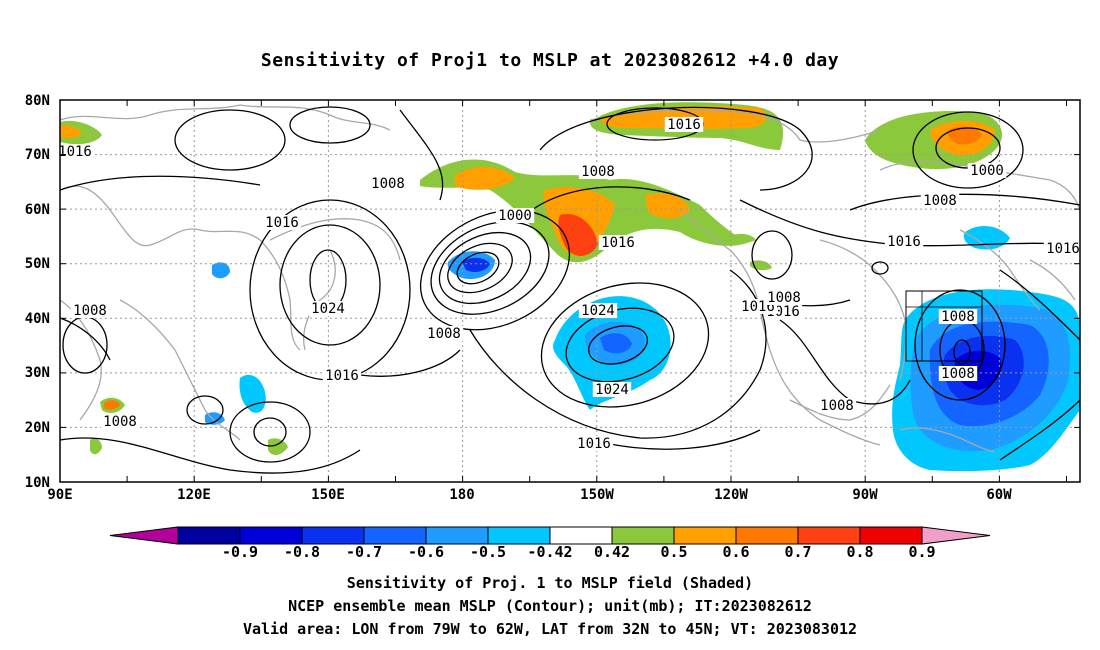 The height and width of the screenshot is (650, 1100). I want to click on colorbar-tick-label: 0.42, so click(612, 552).